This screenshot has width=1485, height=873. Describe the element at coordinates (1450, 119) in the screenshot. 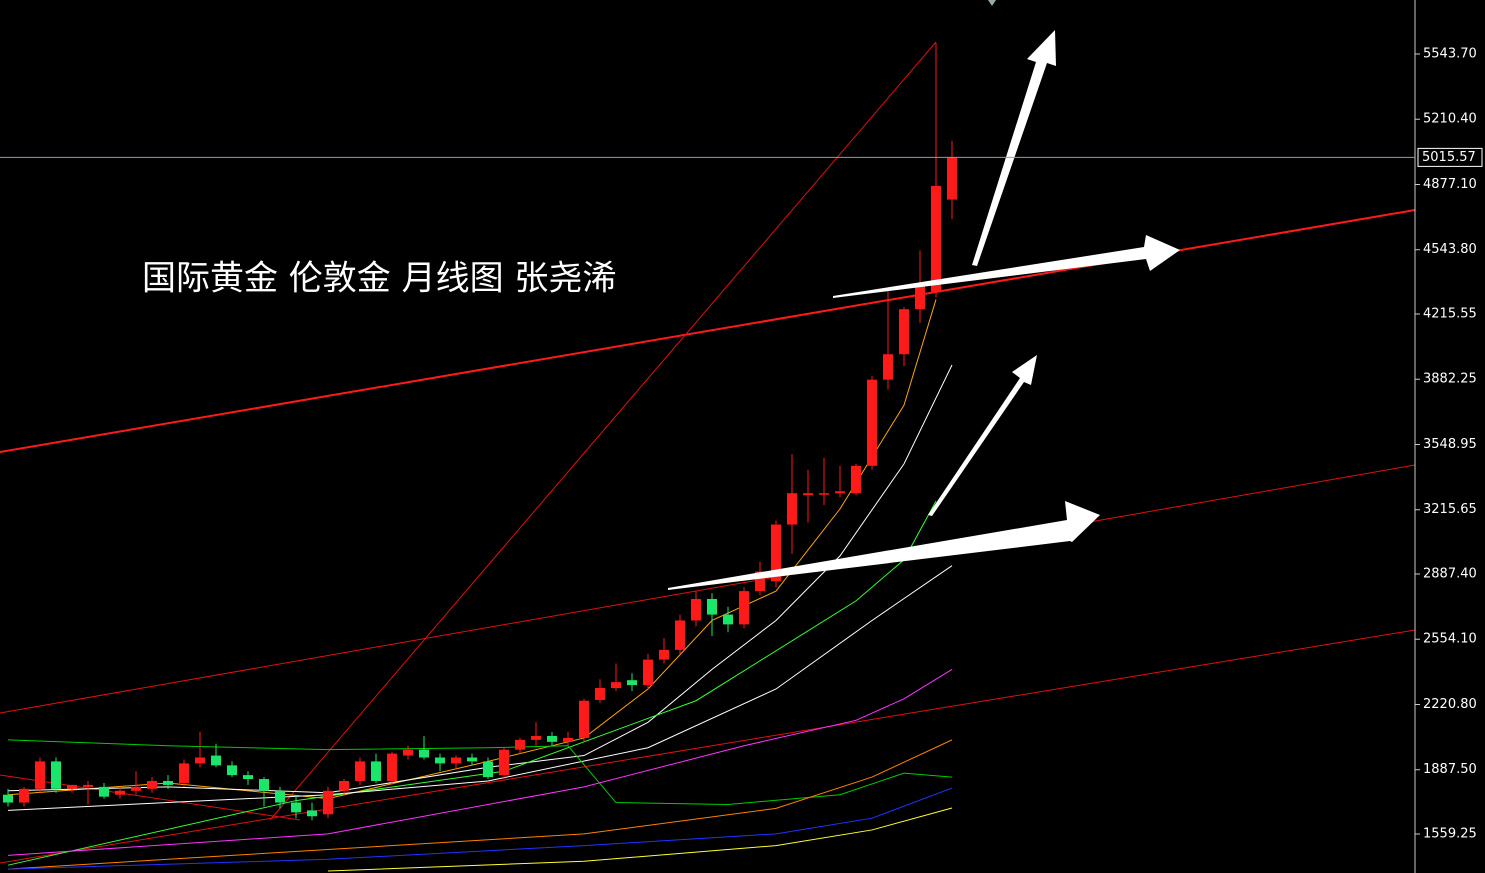

I see `y-tick-label: 5210.40` at that location.